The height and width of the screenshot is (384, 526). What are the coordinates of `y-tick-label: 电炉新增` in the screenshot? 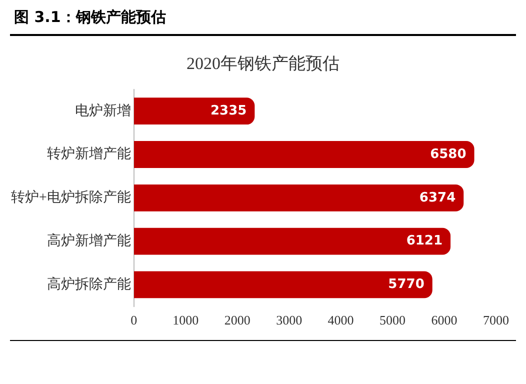 It's located at (102, 110).